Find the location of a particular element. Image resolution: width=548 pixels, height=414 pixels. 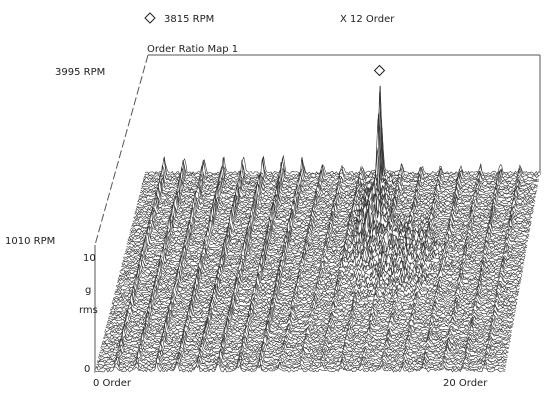

rpm-start-label: 1010 RPM is located at coordinates (30, 241).